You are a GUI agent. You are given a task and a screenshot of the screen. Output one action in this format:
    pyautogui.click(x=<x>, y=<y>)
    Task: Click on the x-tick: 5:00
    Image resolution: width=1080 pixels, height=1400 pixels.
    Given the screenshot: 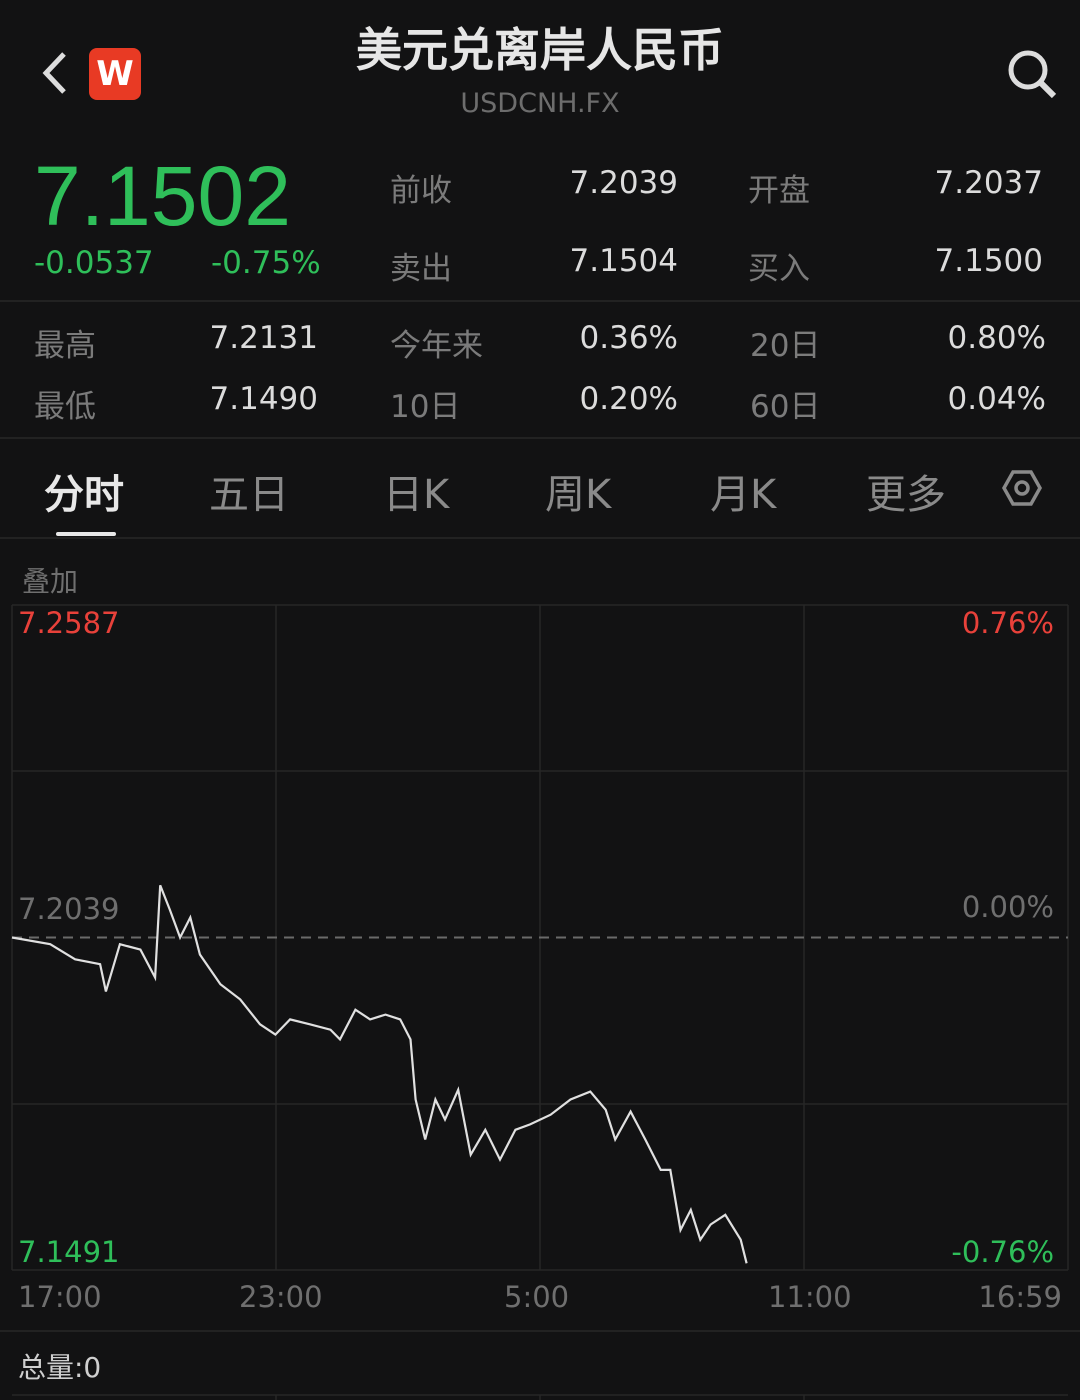 What is the action you would take?
    pyautogui.click(x=537, y=1297)
    